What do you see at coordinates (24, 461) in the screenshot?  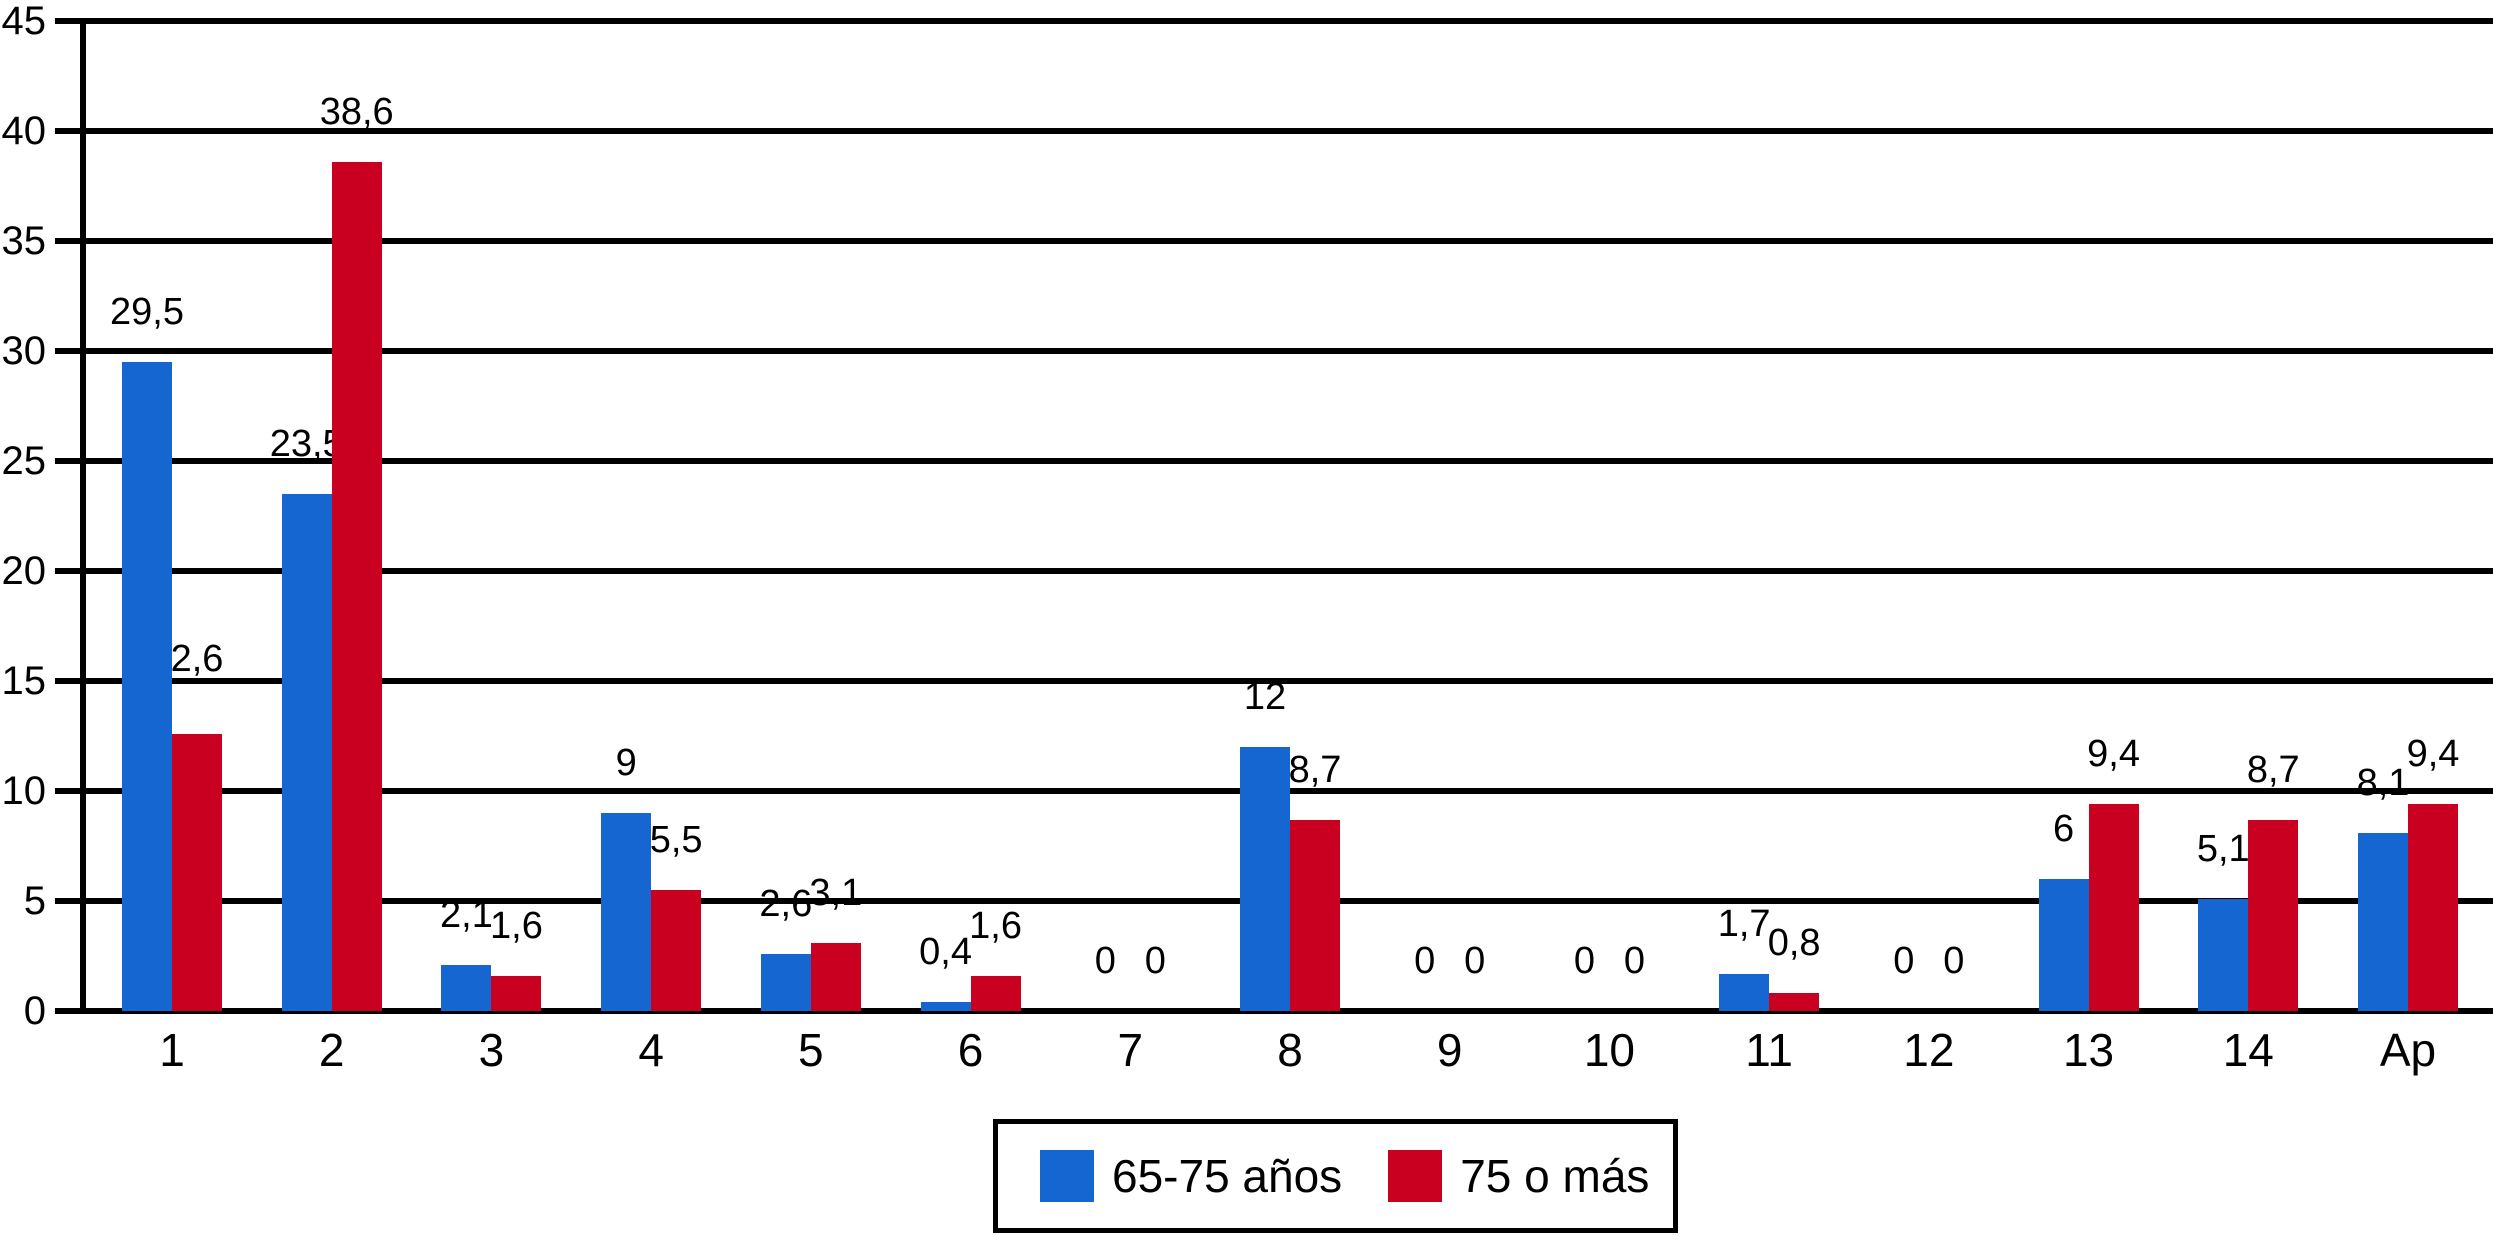 I see `y-tick-label: 25` at bounding box center [24, 461].